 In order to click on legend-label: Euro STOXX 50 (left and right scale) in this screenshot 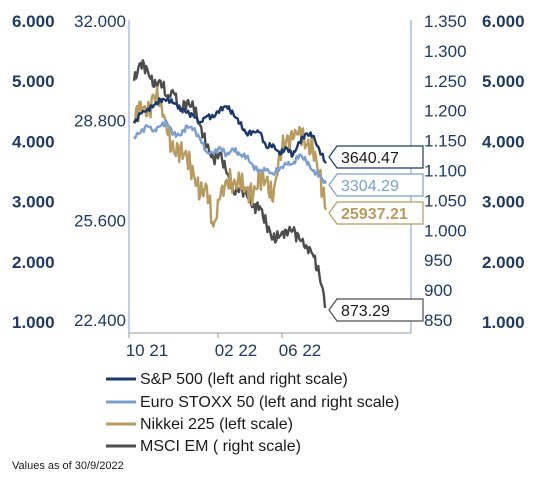, I will do `click(269, 402)`.